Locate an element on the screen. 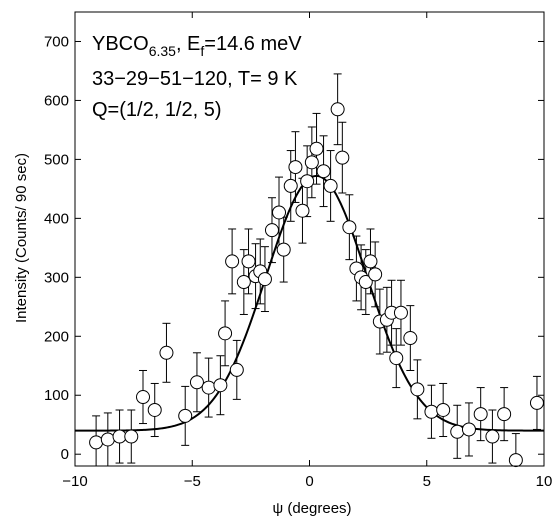  annotation-line-1: YBCO6.35, Ef=14.6 meV is located at coordinates (197, 46).